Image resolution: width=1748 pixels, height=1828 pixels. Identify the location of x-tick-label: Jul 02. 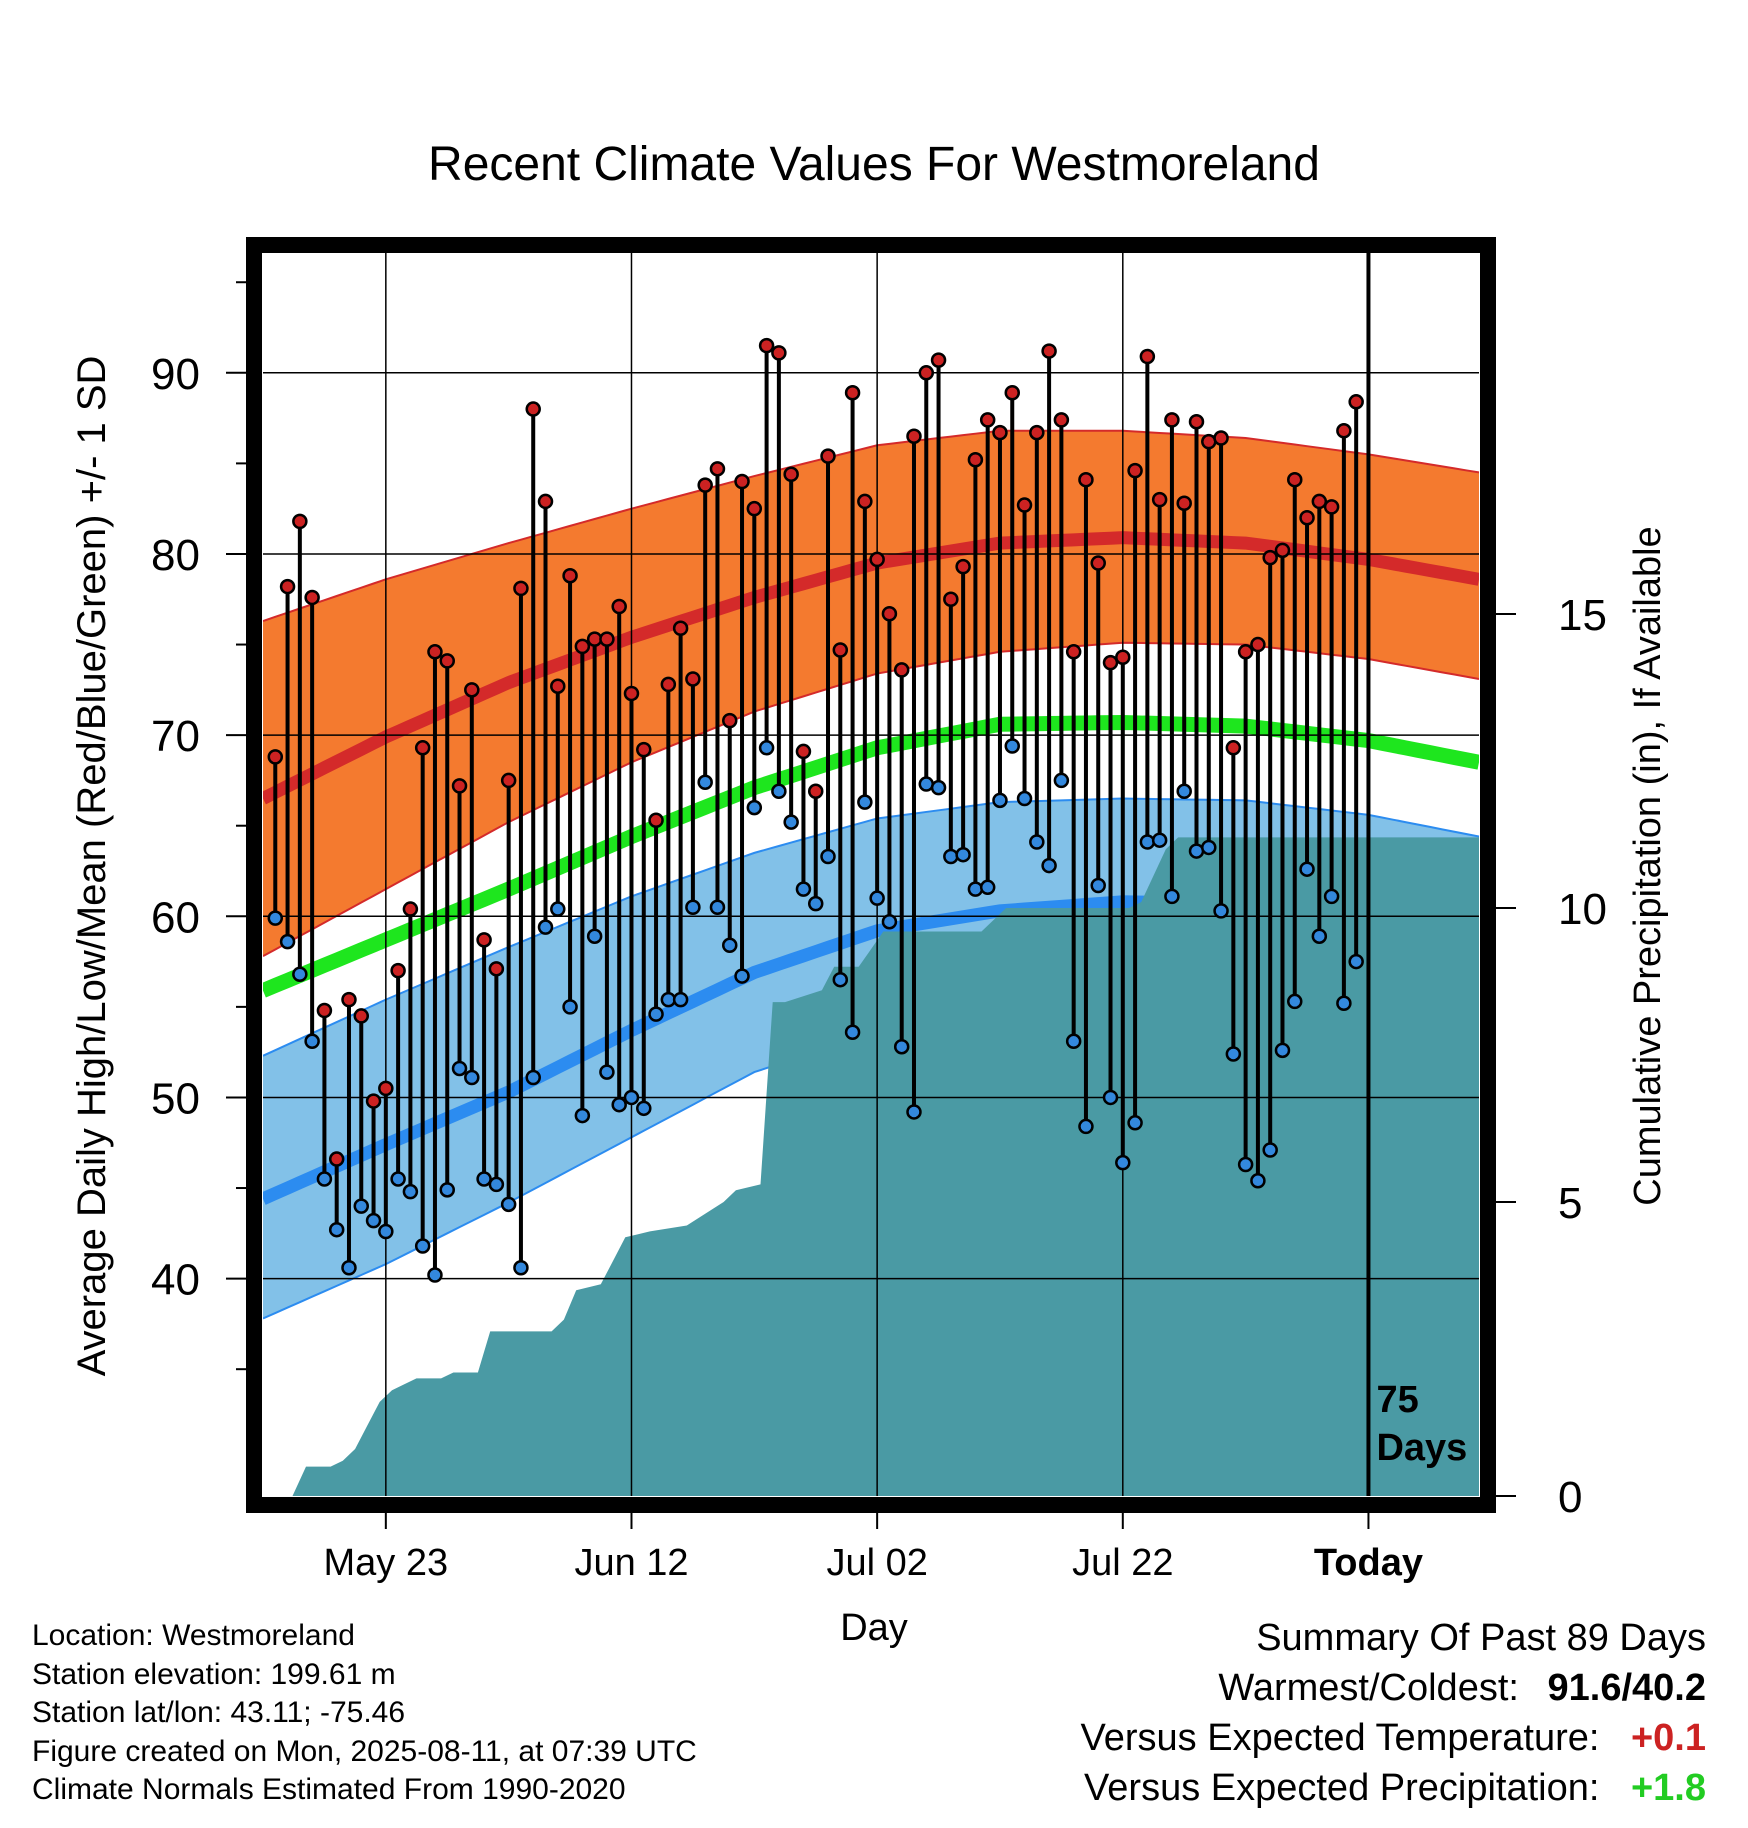
(876, 1563).